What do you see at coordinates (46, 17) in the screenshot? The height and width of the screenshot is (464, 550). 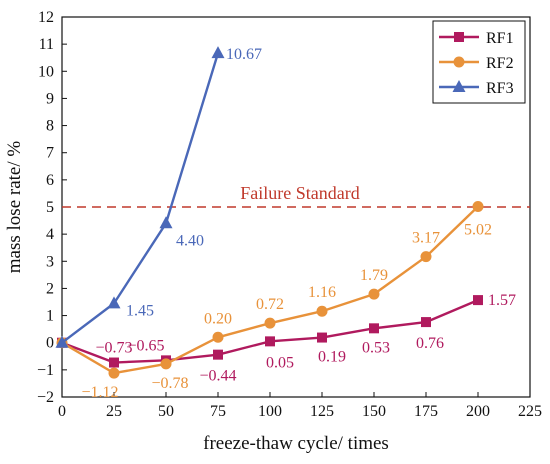 I see `y-tick-label: 12` at bounding box center [46, 17].